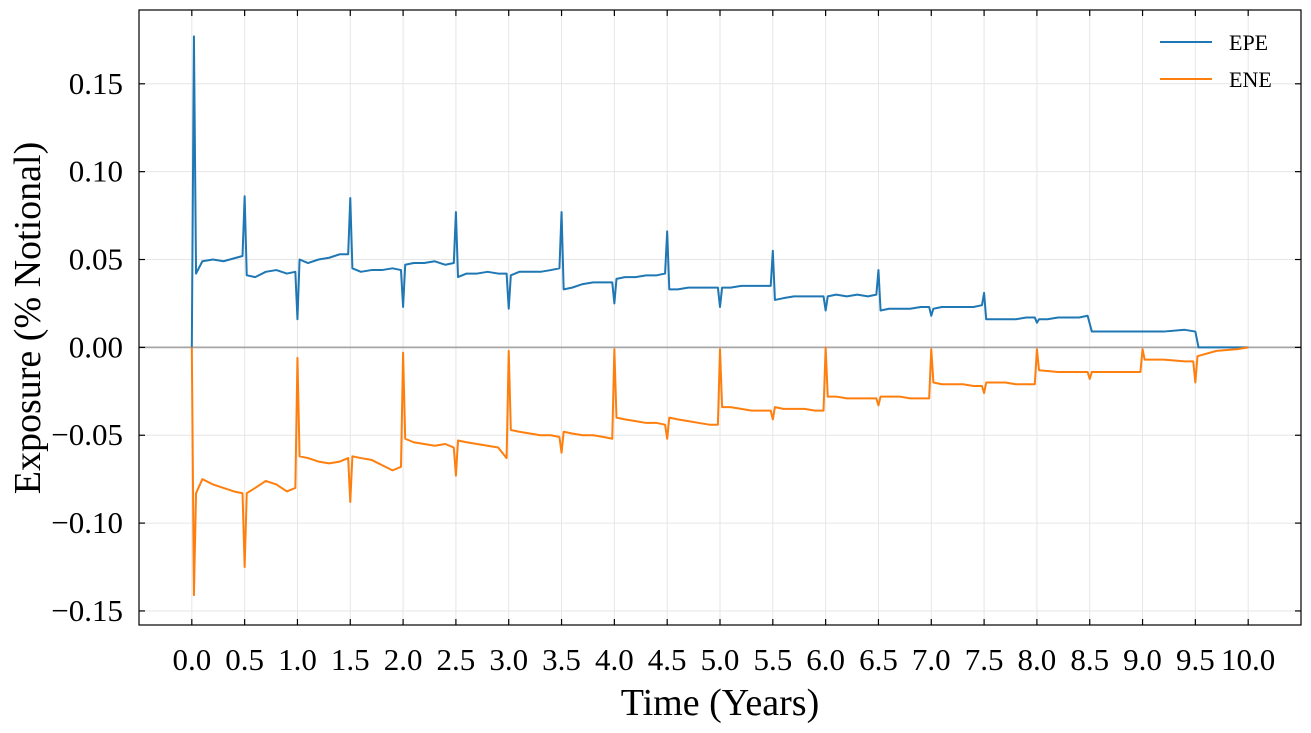  I want to click on x-tick-label: 7.5, so click(984, 659).